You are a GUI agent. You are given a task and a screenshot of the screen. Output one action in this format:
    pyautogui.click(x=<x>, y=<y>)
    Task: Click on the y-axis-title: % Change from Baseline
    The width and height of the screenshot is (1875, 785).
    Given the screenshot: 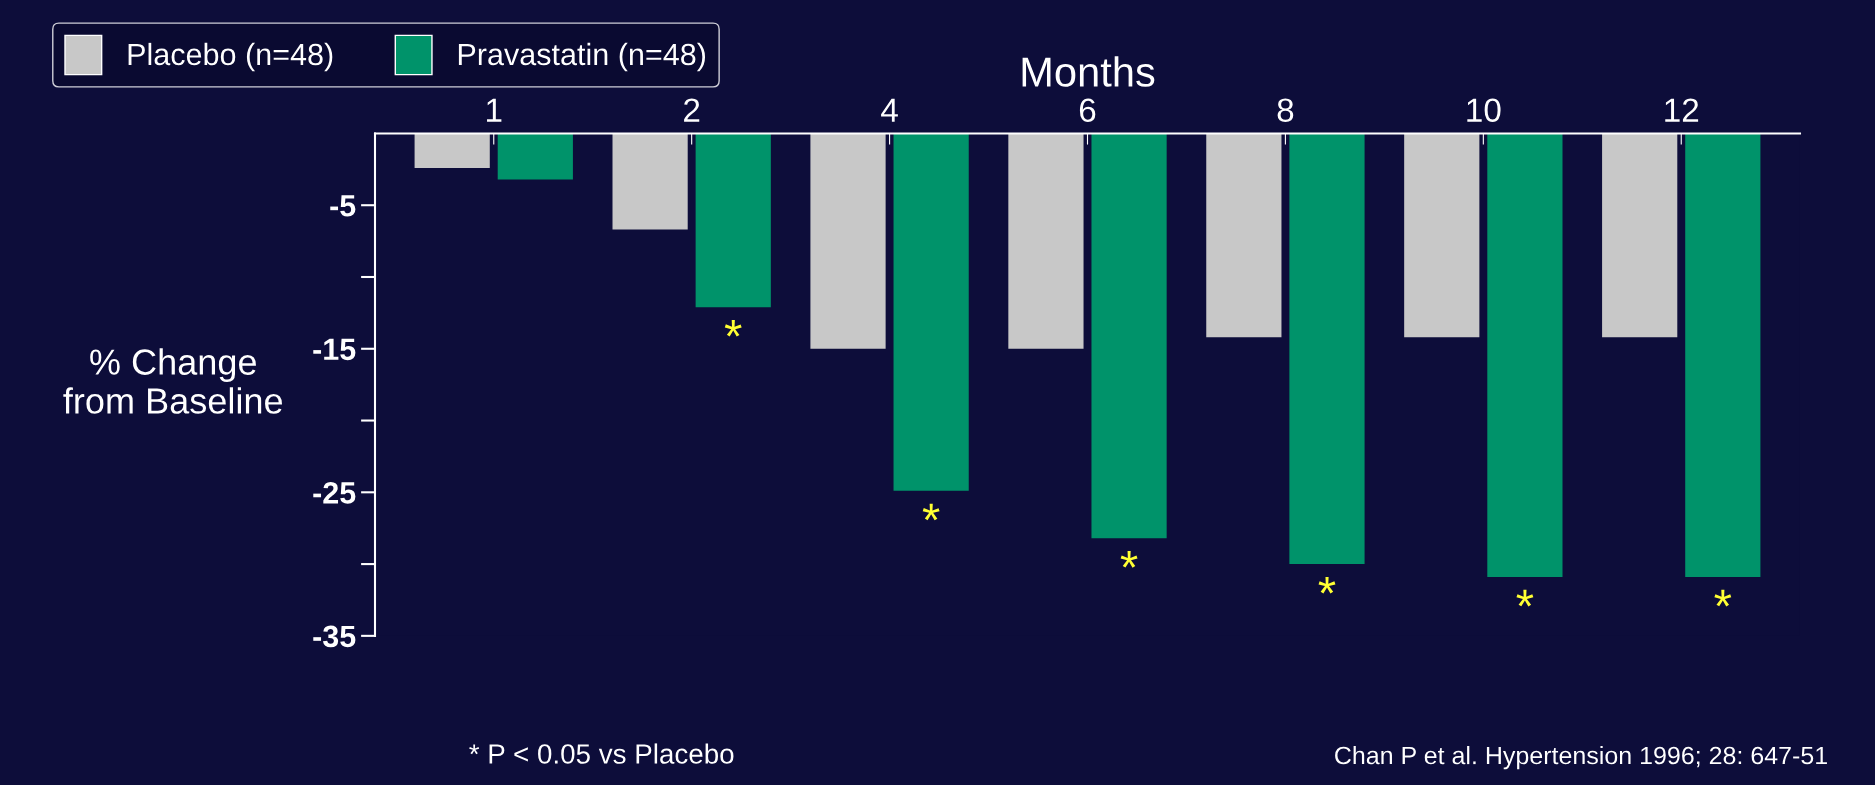 What is the action you would take?
    pyautogui.click(x=172, y=381)
    